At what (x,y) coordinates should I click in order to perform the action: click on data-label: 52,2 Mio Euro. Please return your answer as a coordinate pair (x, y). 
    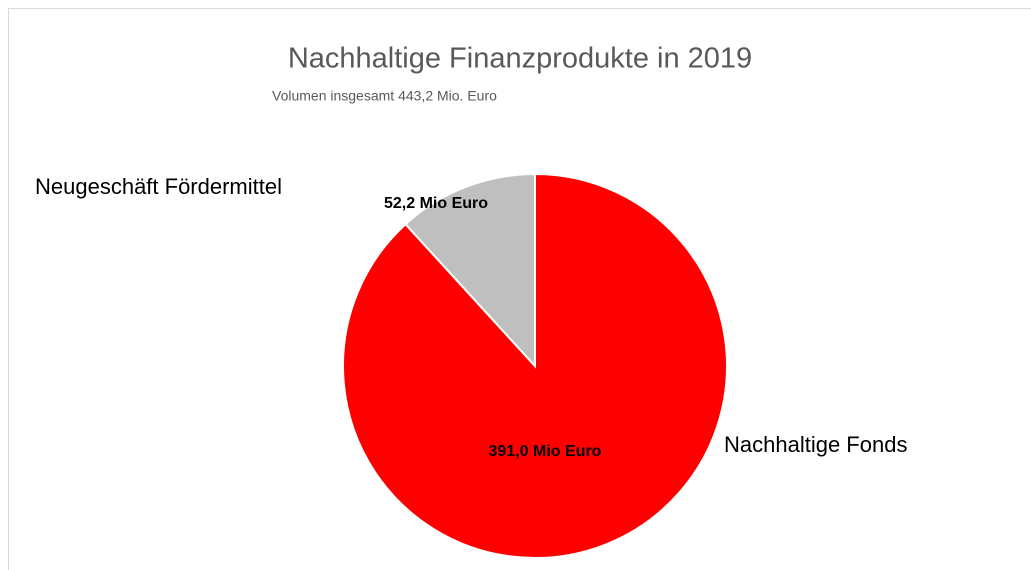
    Looking at the image, I should click on (436, 203).